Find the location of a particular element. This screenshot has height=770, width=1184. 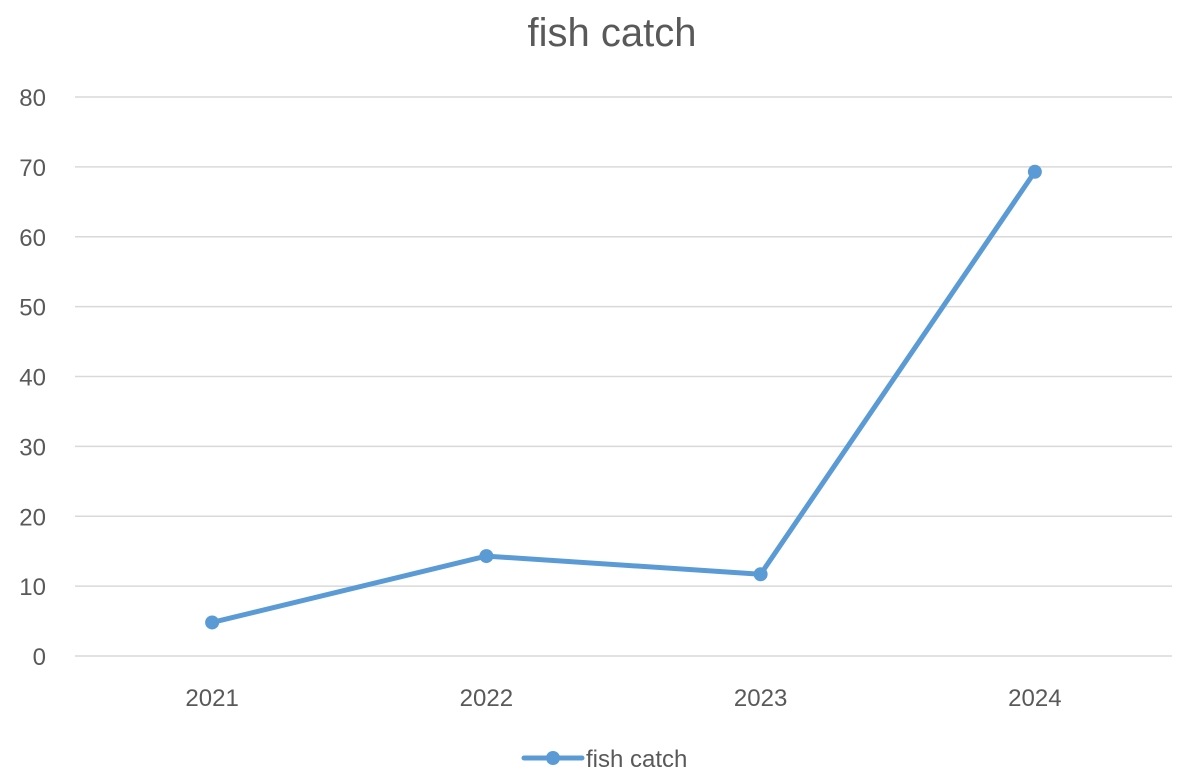

y-tick-label-20: 20 is located at coordinates (32, 517).